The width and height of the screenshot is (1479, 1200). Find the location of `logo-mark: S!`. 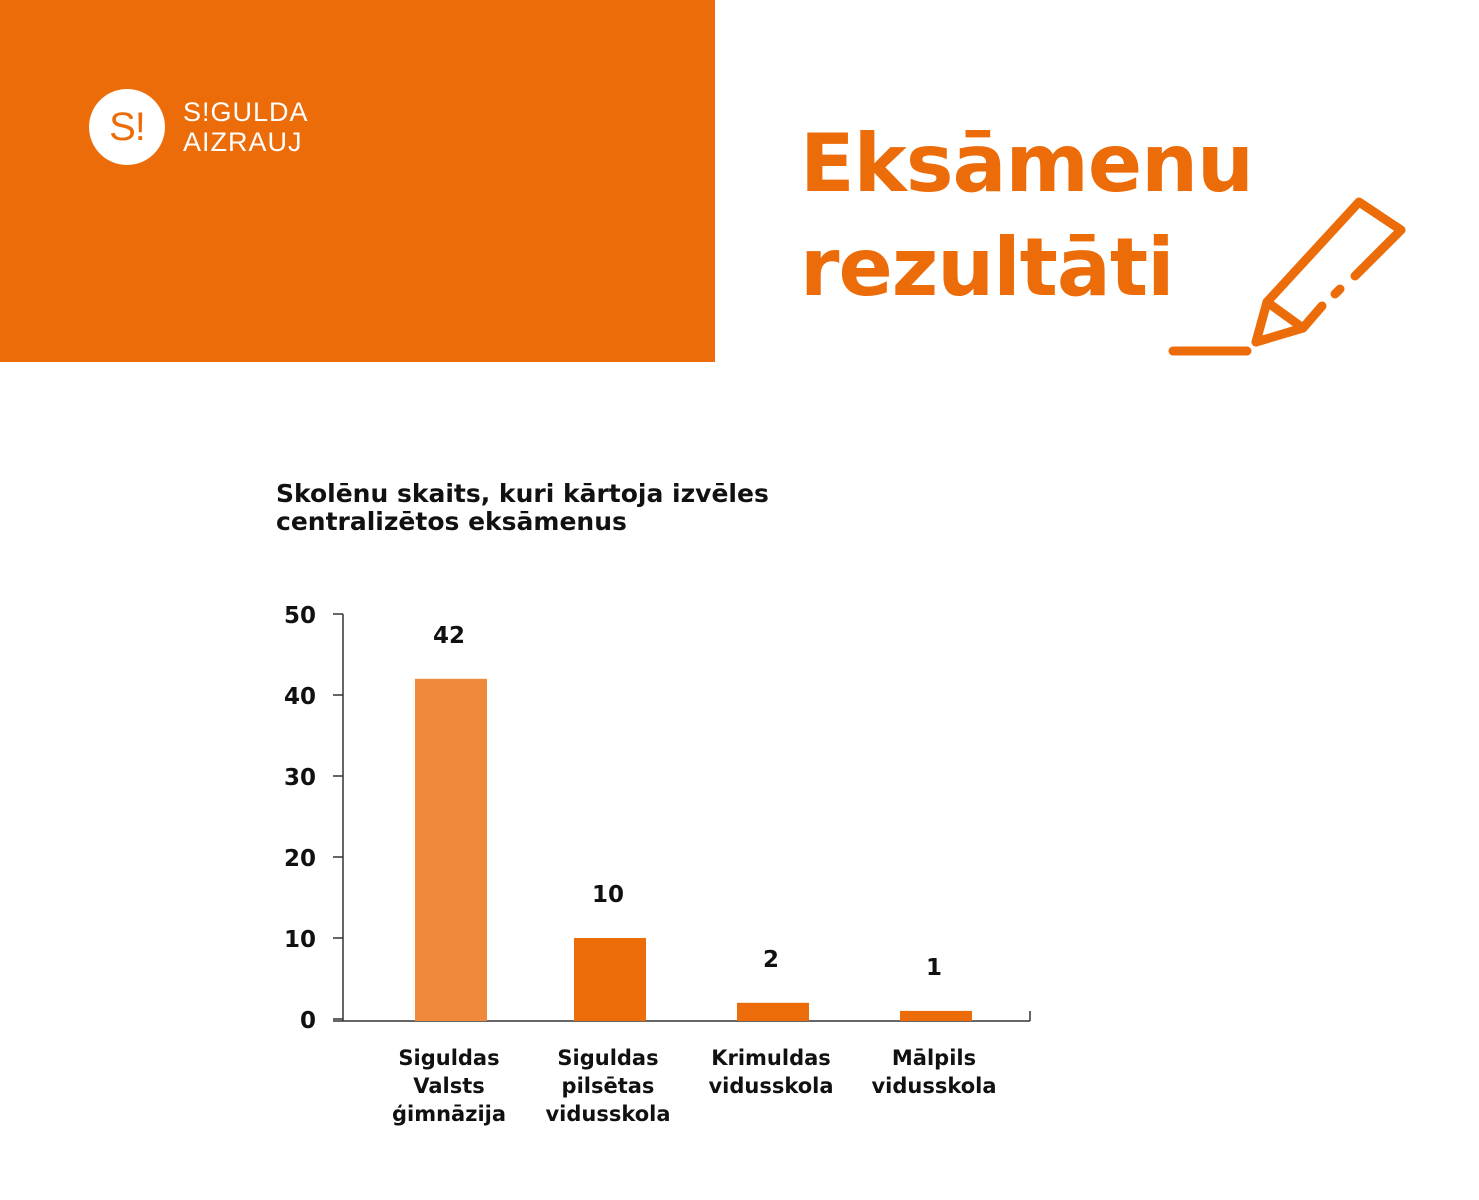

logo-mark: S! is located at coordinates (127, 127).